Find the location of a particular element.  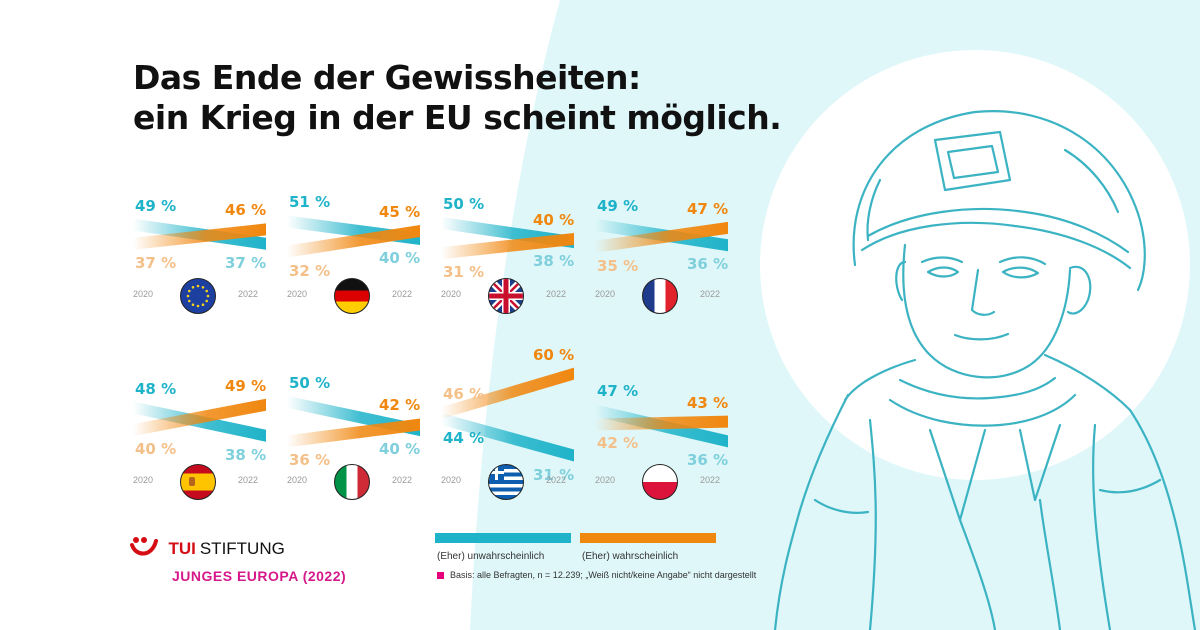

chart-panel-germany: 51 % 40 % 32 % 45 % 2020 2022 is located at coordinates (362, 243).